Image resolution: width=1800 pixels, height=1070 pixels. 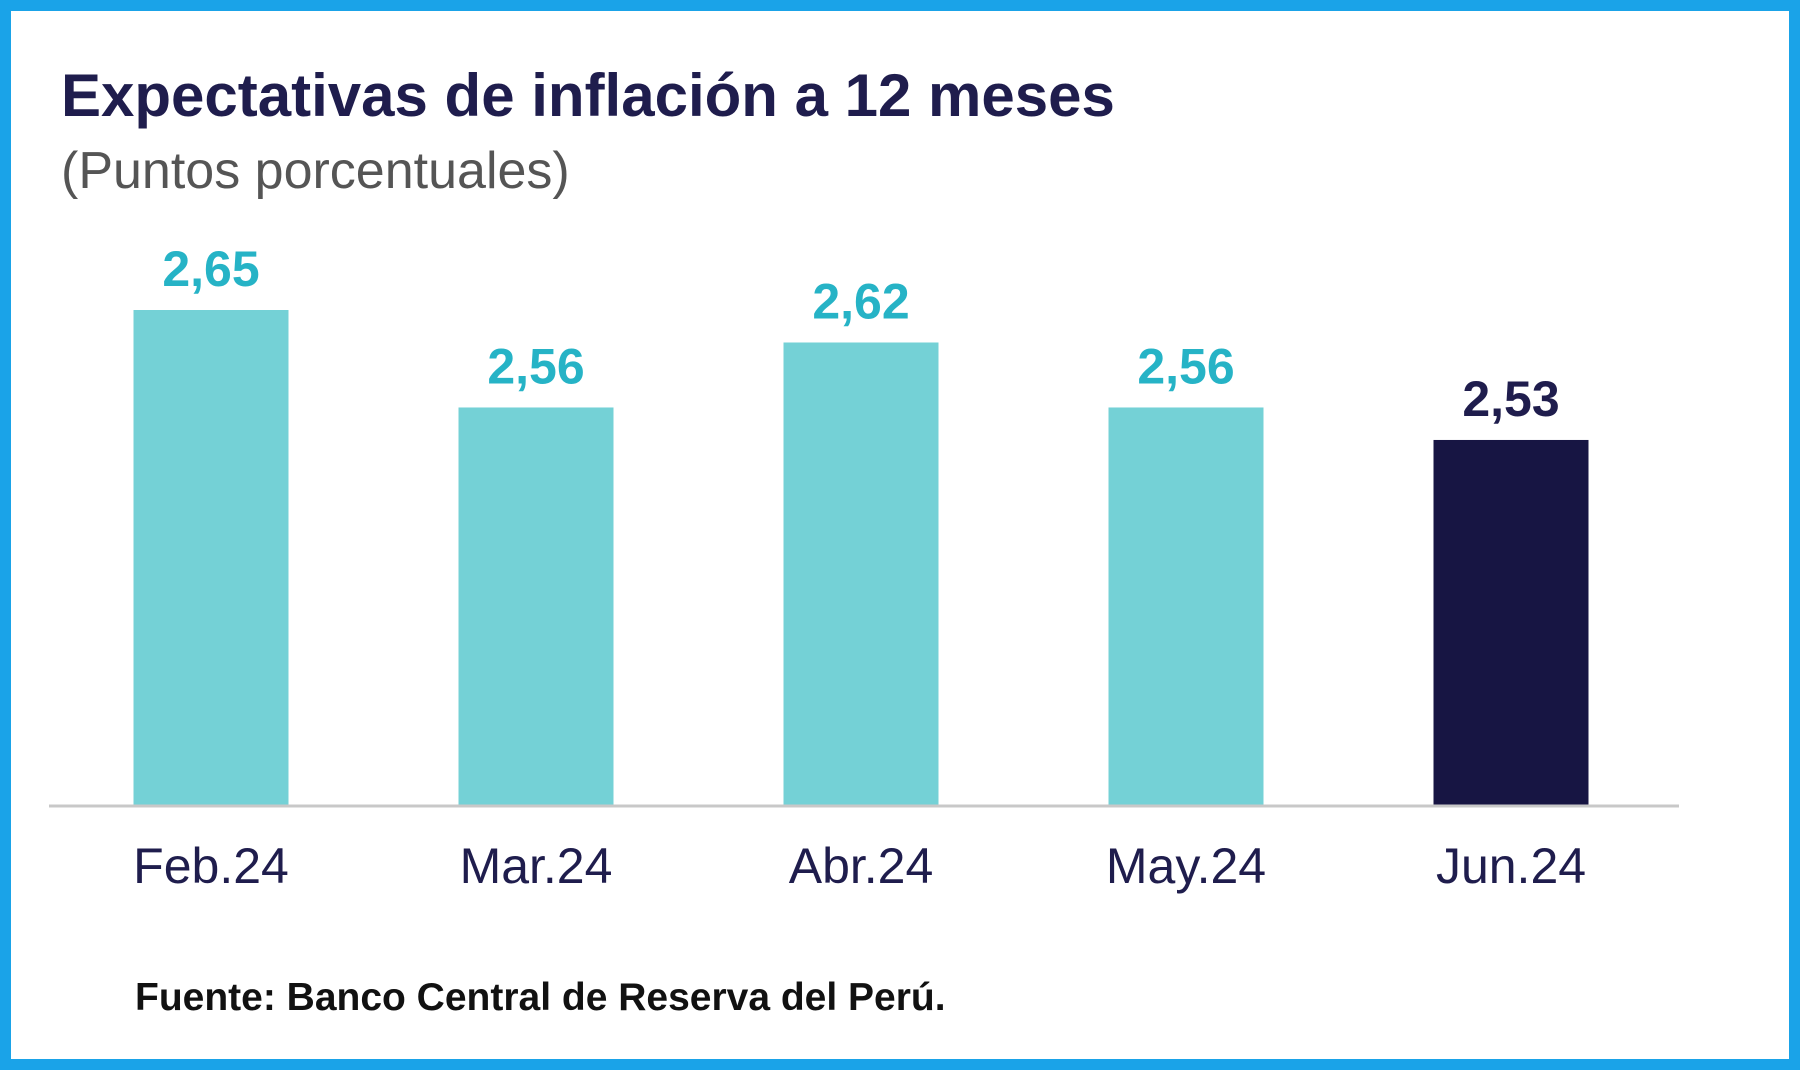 I want to click on data-label: 2,53, so click(x=1510, y=399).